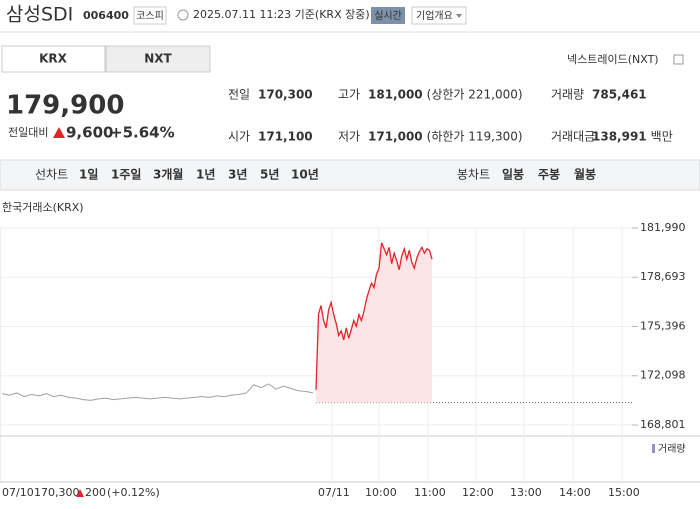 Image resolution: width=700 pixels, height=509 pixels. I want to click on y-tick-label: 168,801, so click(663, 424).